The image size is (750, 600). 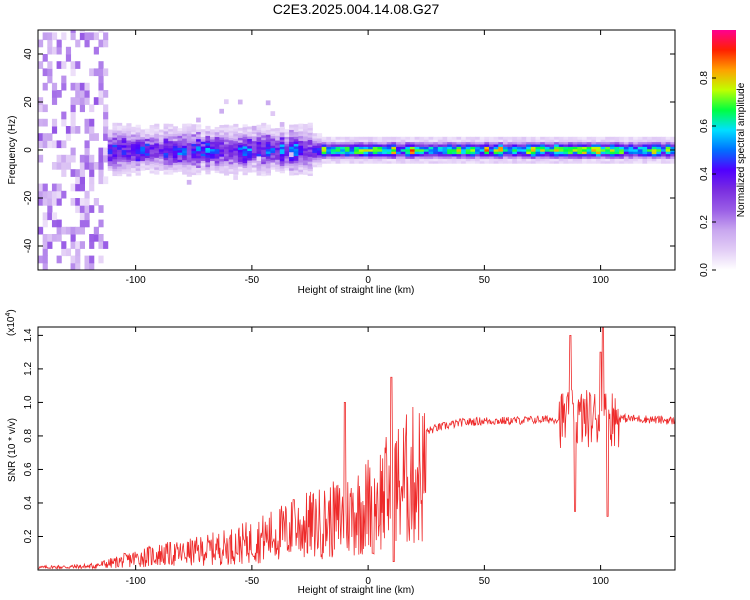 I want to click on chart-title: C2E3.2025.004.14.08.G27, so click(x=356, y=9).